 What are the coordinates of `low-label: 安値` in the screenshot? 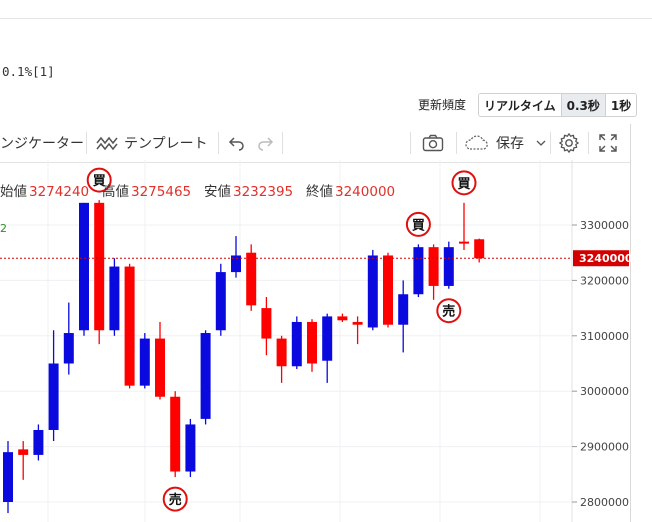 It's located at (217, 192).